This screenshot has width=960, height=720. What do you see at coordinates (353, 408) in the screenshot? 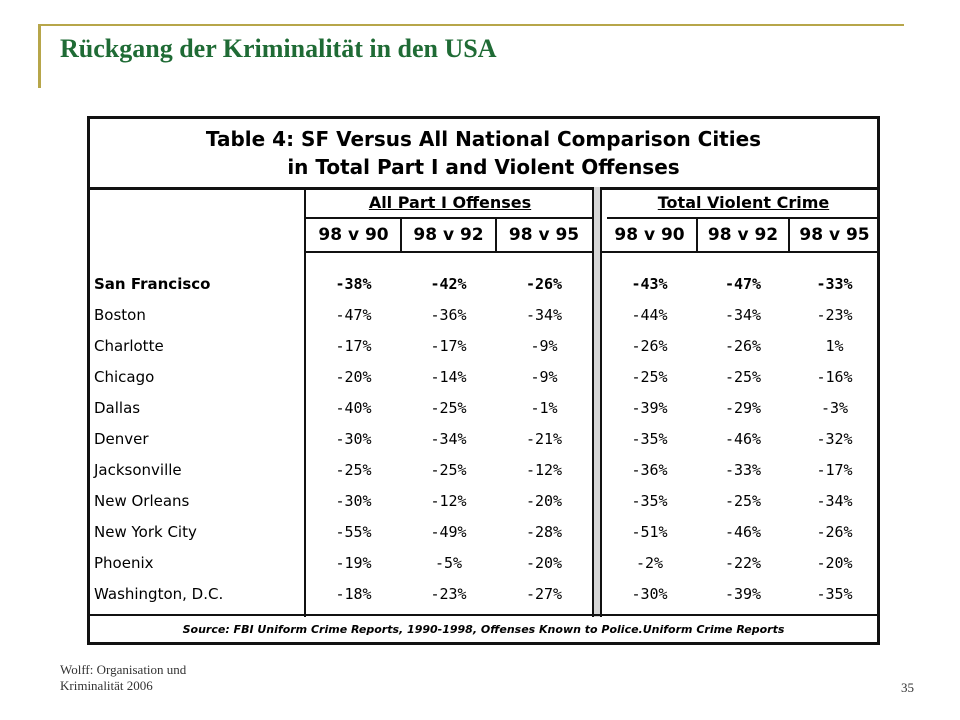
I see `table-cell: -40%` at bounding box center [353, 408].